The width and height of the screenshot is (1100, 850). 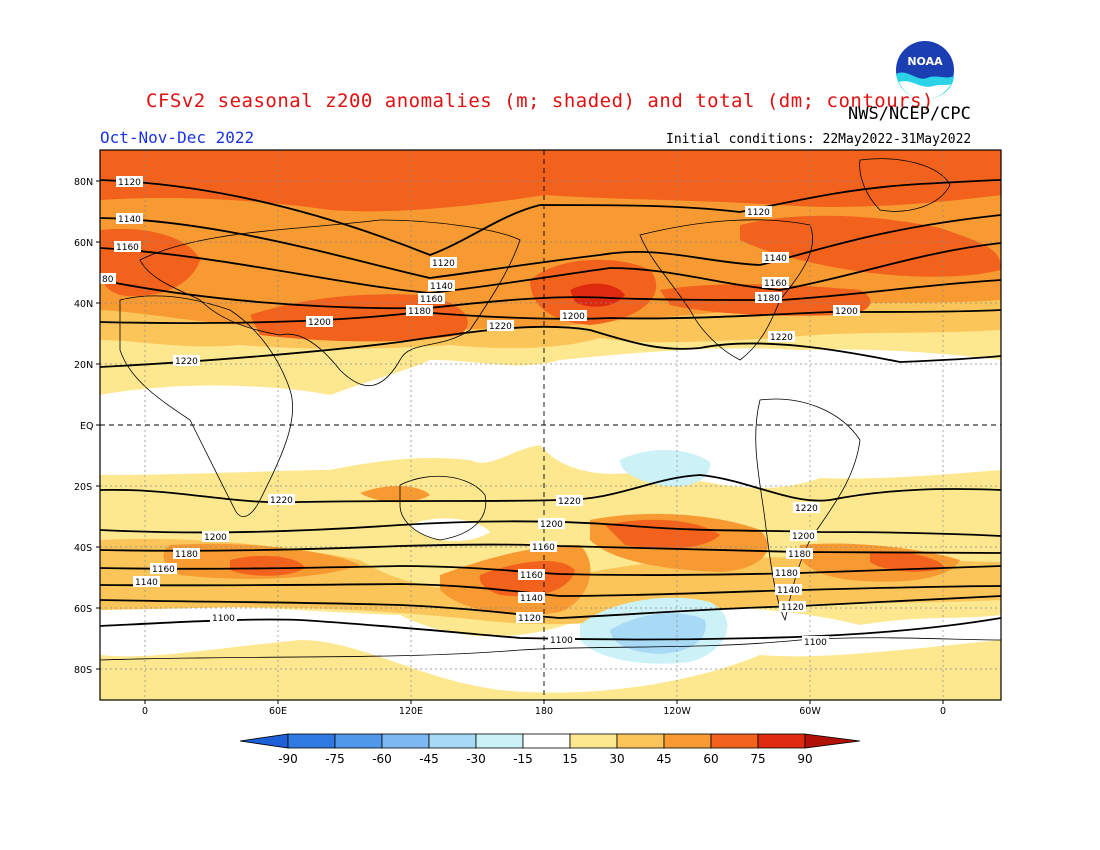 What do you see at coordinates (288, 759) in the screenshot?
I see `colorbar-label: -90` at bounding box center [288, 759].